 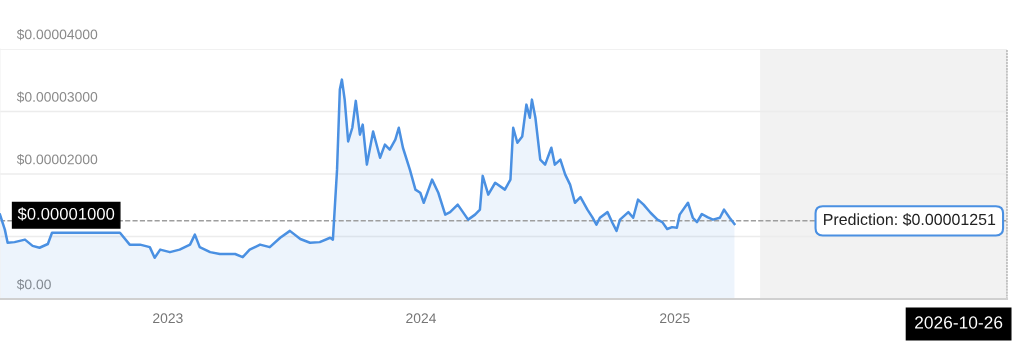 I want to click on y-tick-label: $0.00002000, so click(x=57, y=159).